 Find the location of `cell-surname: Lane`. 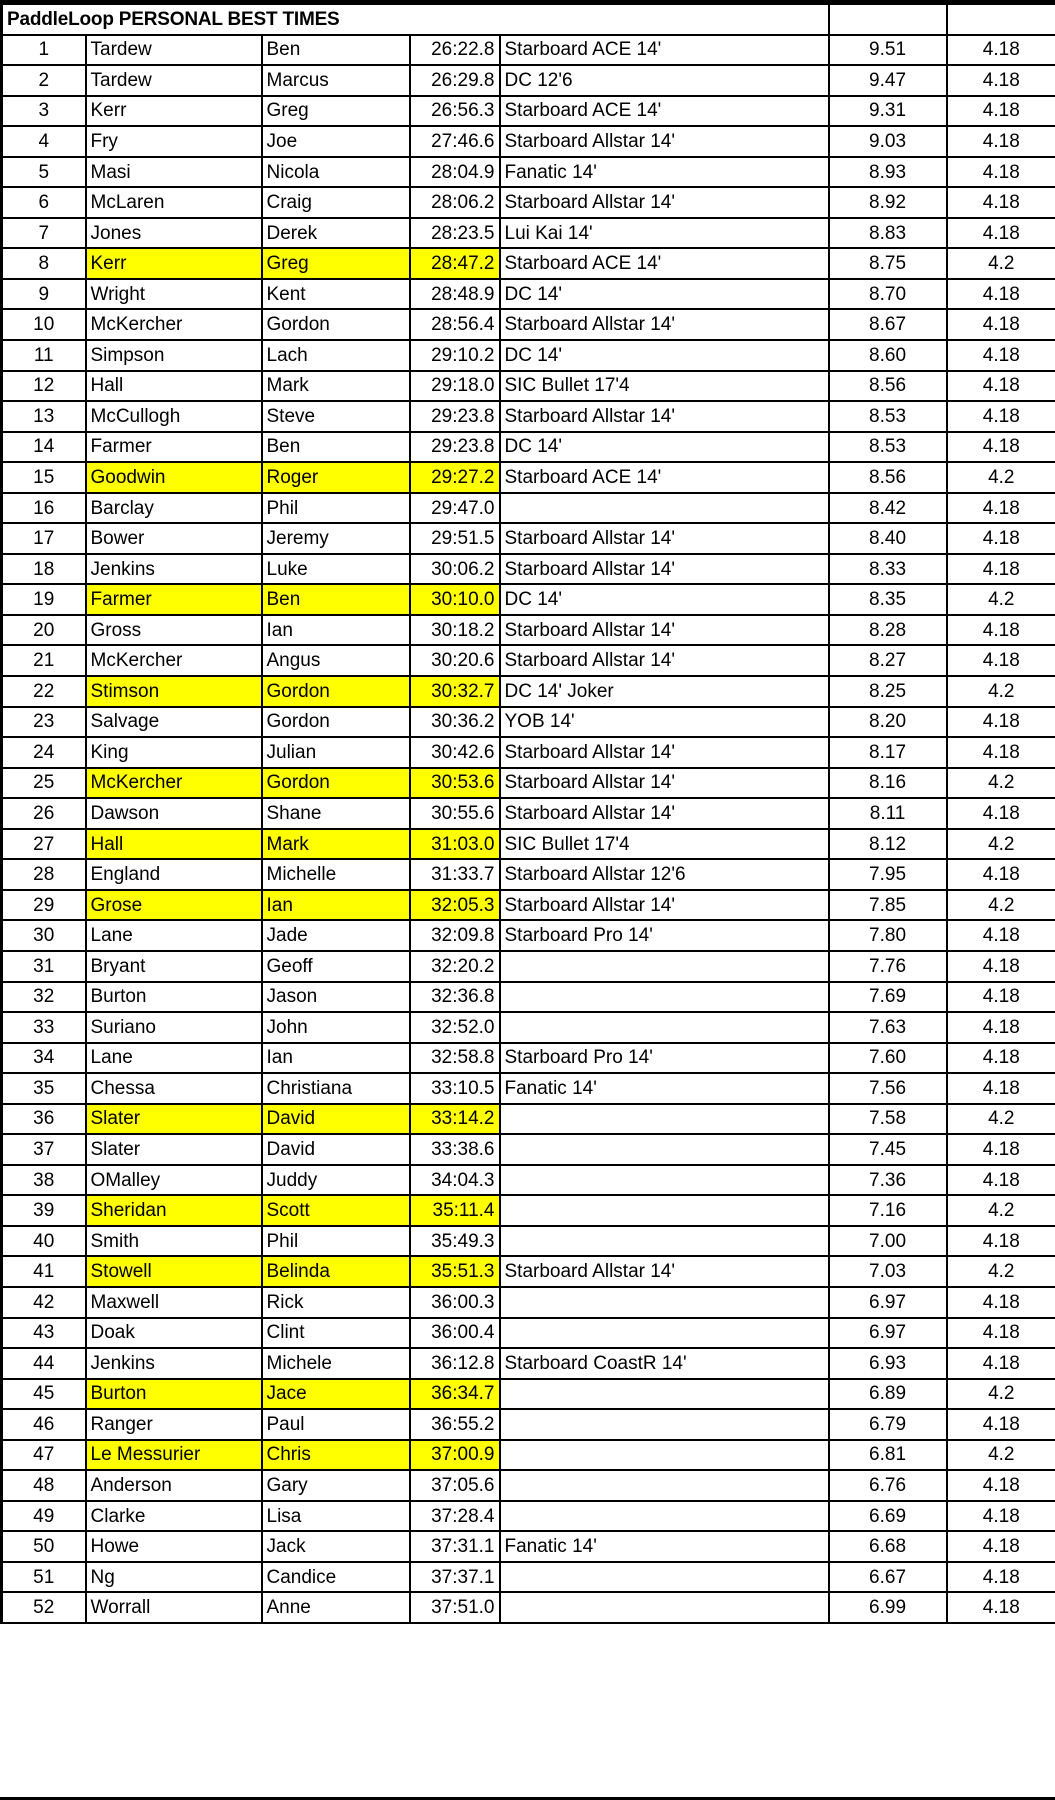

cell-surname: Lane is located at coordinates (173, 935).